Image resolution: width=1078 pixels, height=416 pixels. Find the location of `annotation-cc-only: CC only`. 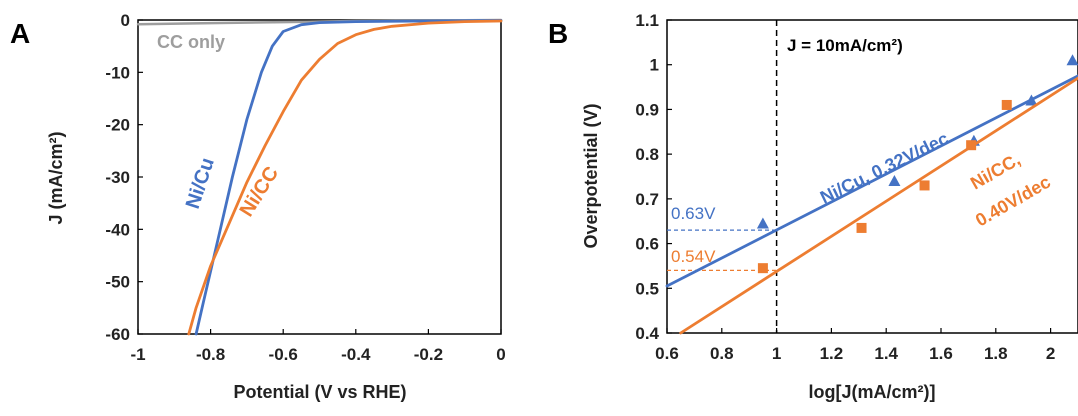

annotation-cc-only: CC only is located at coordinates (191, 42).